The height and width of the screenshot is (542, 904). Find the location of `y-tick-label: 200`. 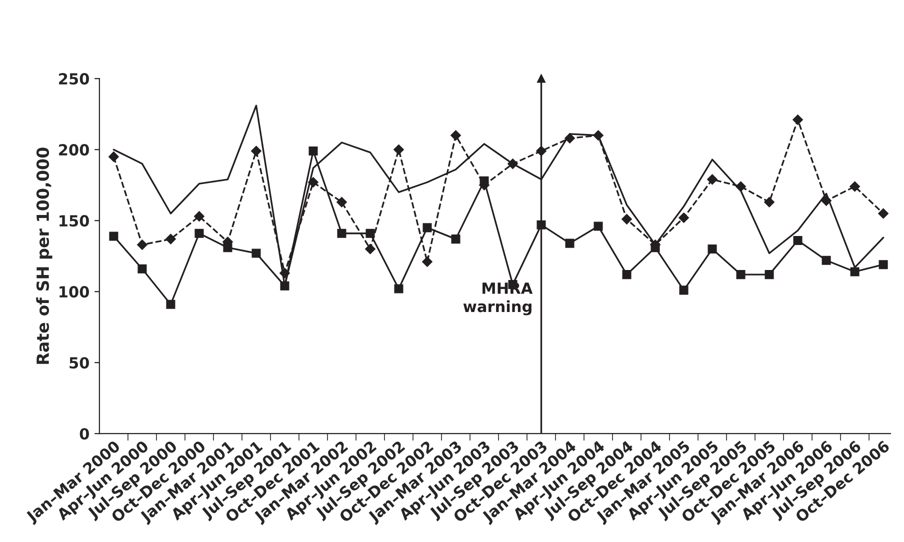

y-tick-label: 200 is located at coordinates (74, 150).